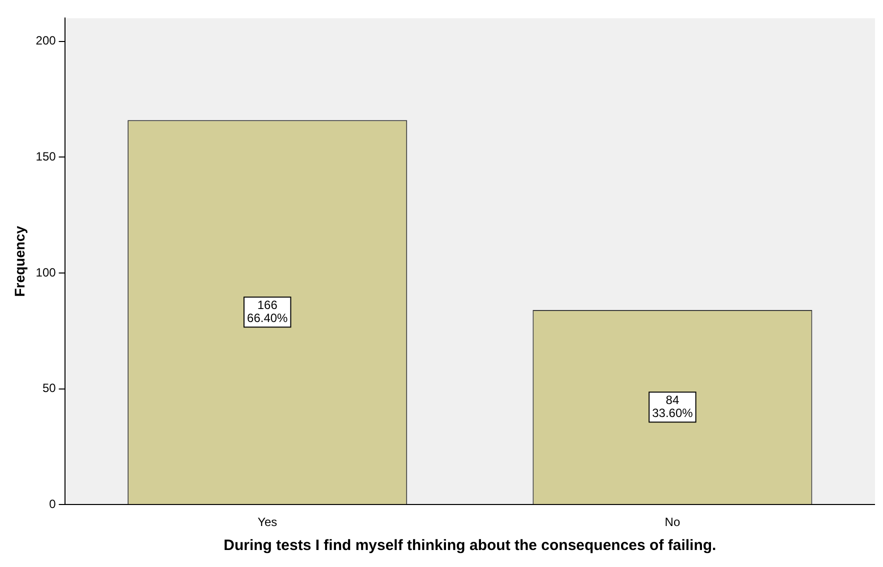 Image resolution: width=883 pixels, height=567 pixels. I want to click on y-tick-label: 50, so click(49, 388).